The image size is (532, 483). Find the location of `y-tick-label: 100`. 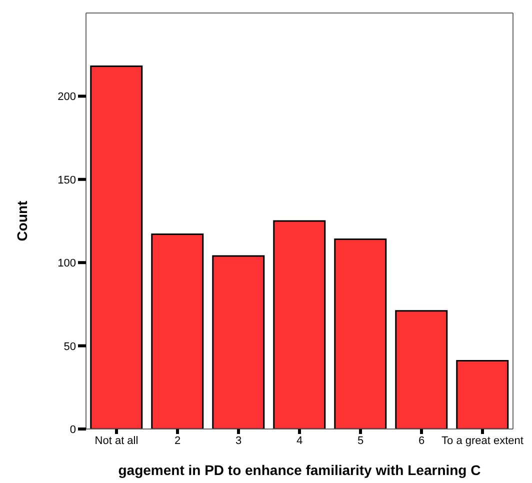

y-tick-label: 100 is located at coordinates (67, 264).